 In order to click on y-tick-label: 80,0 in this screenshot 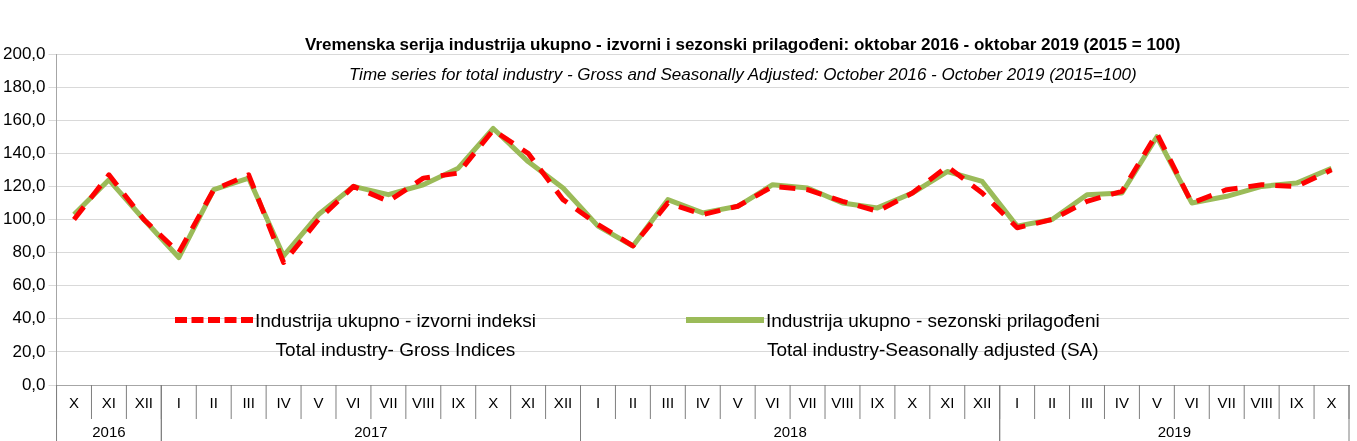, I will do `click(29, 252)`.